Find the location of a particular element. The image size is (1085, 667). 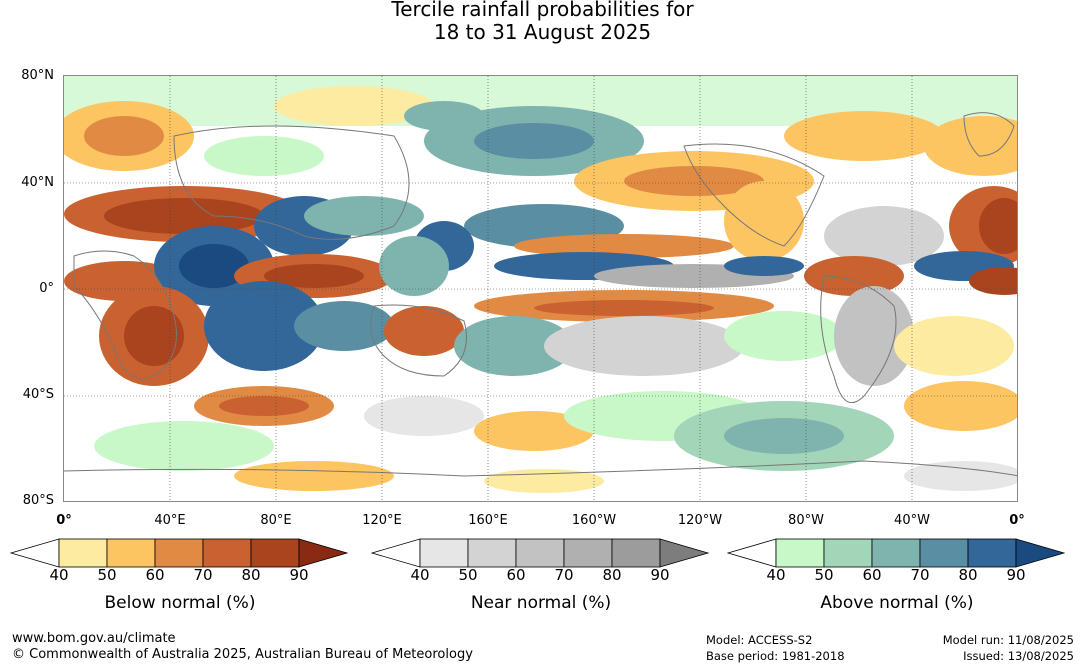

x-label-160w: 160°W is located at coordinates (594, 520).